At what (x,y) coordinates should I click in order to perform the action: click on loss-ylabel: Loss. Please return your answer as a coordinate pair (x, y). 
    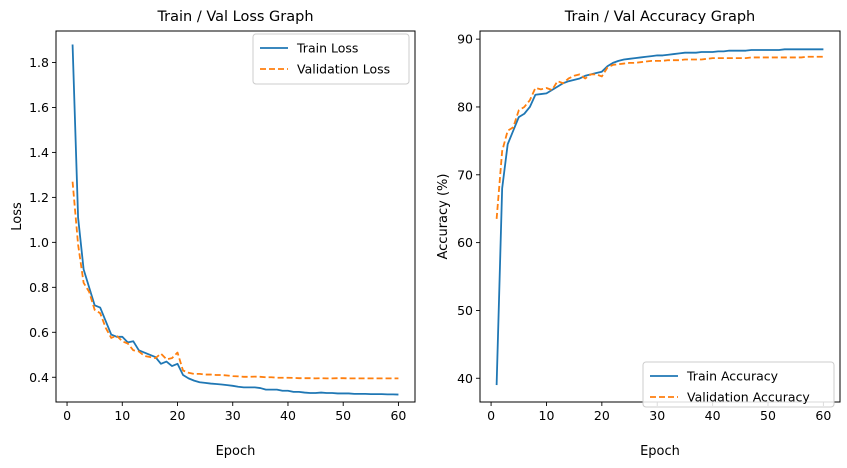
    Looking at the image, I should click on (17, 216).